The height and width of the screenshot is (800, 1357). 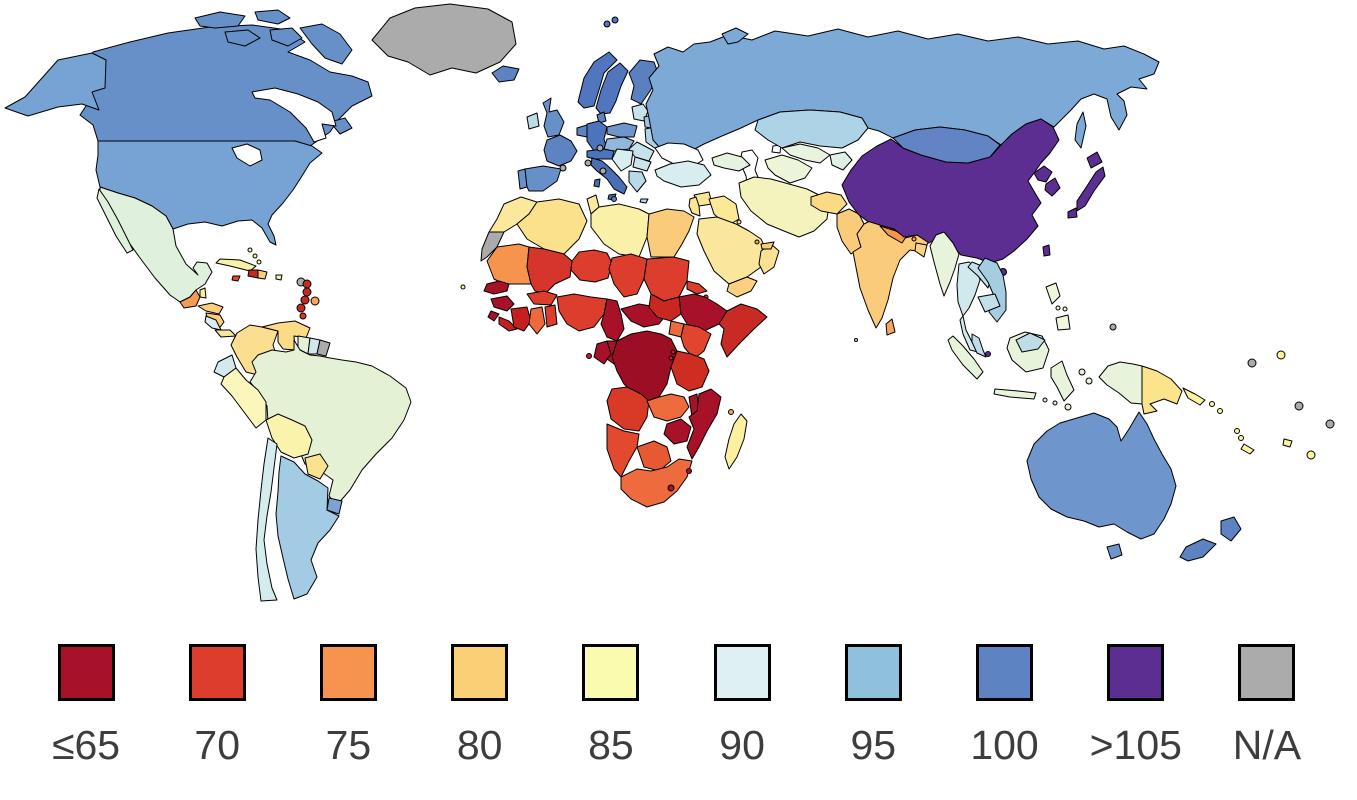 What do you see at coordinates (316, 466) in the screenshot?
I see `region-paraguay` at bounding box center [316, 466].